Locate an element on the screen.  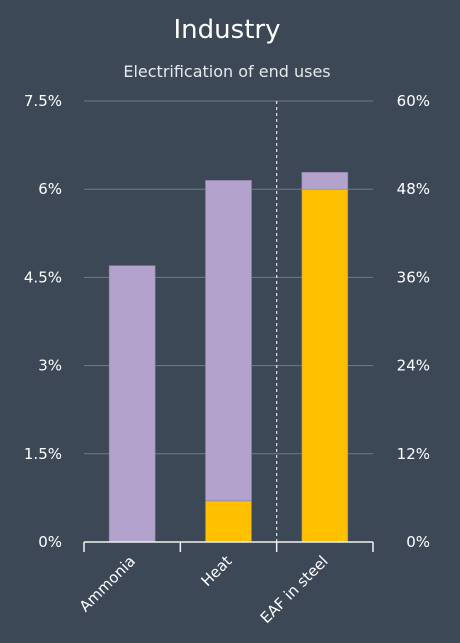
y-right-tick-label: 12% is located at coordinates (413, 454).